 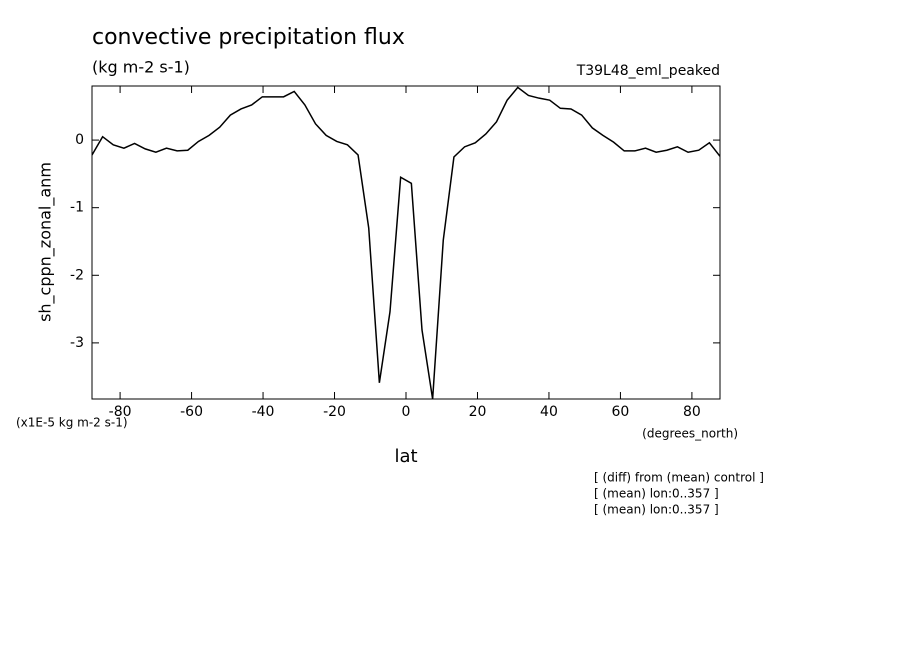 What do you see at coordinates (648, 71) in the screenshot?
I see `run-label: T39L48_eml_peaked` at bounding box center [648, 71].